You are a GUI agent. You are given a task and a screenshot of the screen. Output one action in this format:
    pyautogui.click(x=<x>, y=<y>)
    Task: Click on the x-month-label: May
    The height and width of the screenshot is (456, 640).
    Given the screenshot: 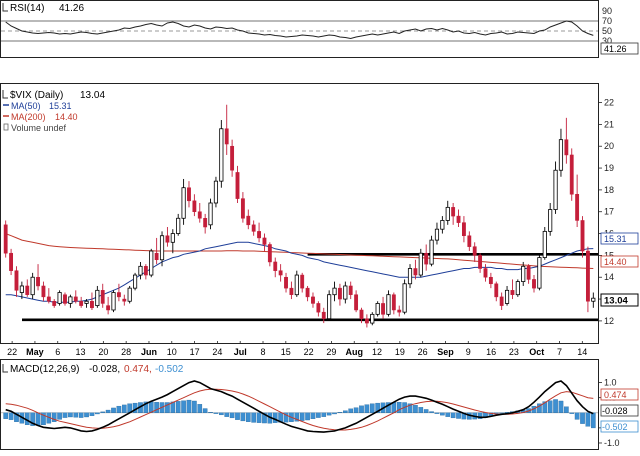 What is the action you would take?
    pyautogui.click(x=35, y=352)
    